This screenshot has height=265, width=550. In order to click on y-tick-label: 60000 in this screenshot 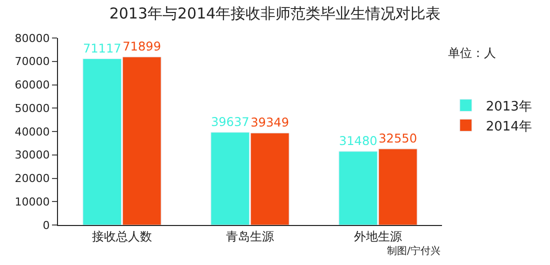, I will do `click(32, 85)`.